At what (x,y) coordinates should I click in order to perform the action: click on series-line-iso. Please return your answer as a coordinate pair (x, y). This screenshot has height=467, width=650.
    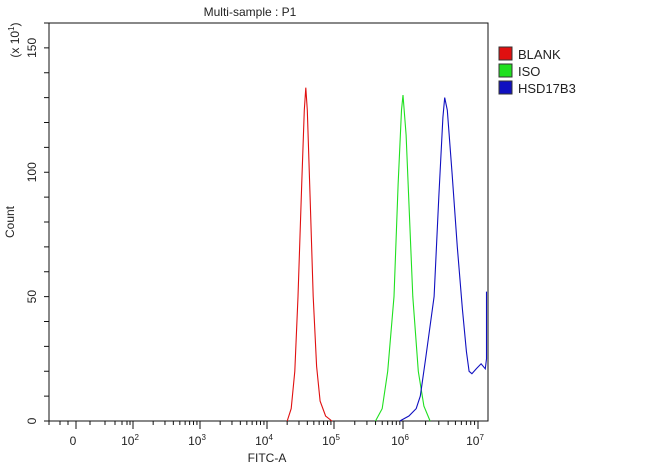
    Looking at the image, I should click on (403, 258).